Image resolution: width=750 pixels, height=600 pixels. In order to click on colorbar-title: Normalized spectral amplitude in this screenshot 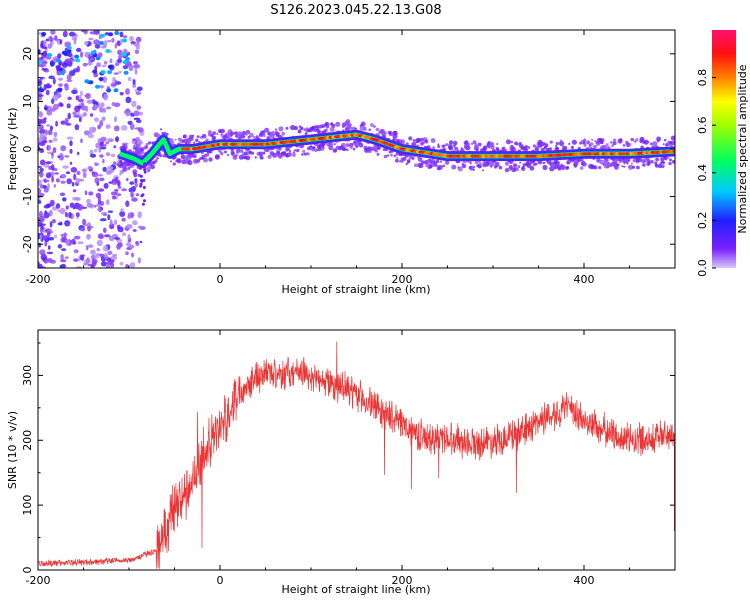, I will do `click(742, 148)`.